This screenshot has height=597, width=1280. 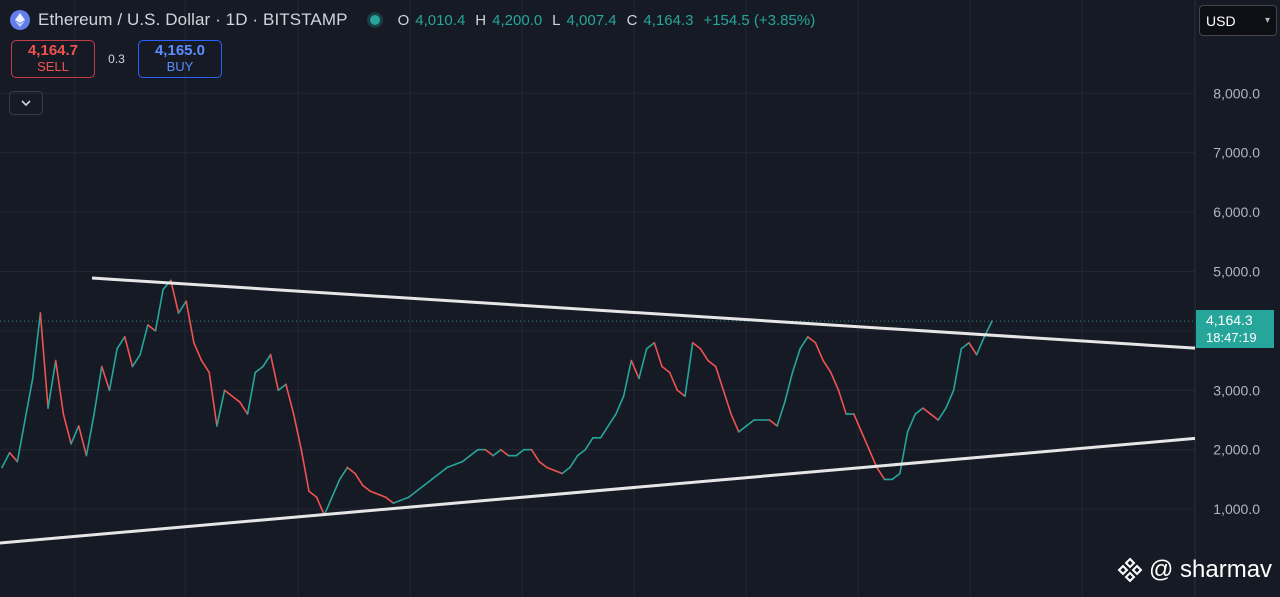 I want to click on collapse-legend-button, so click(x=26, y=103).